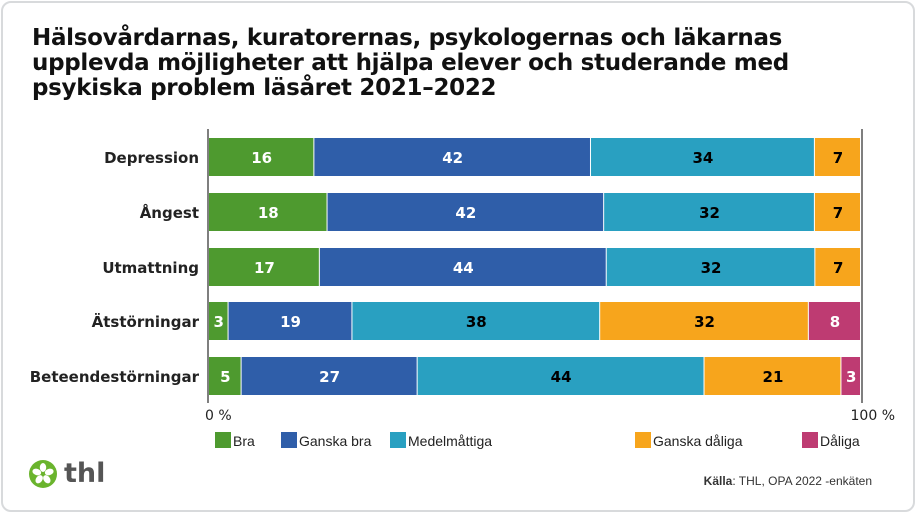  I want to click on source-note: Källa: THL, OPA 2022 -enkäten, so click(788, 481).